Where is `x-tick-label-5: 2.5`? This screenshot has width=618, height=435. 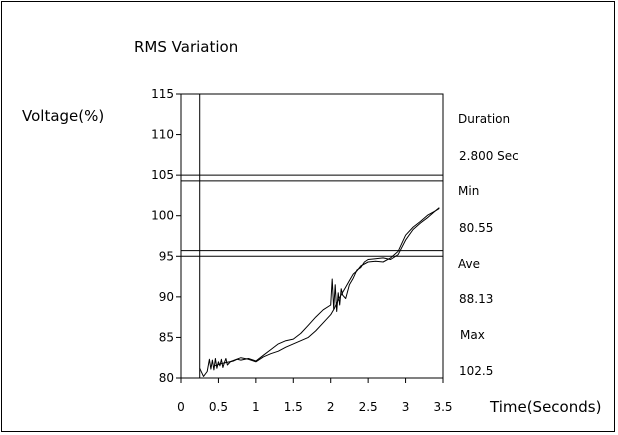 x-tick-label-5: 2.5 is located at coordinates (368, 407).